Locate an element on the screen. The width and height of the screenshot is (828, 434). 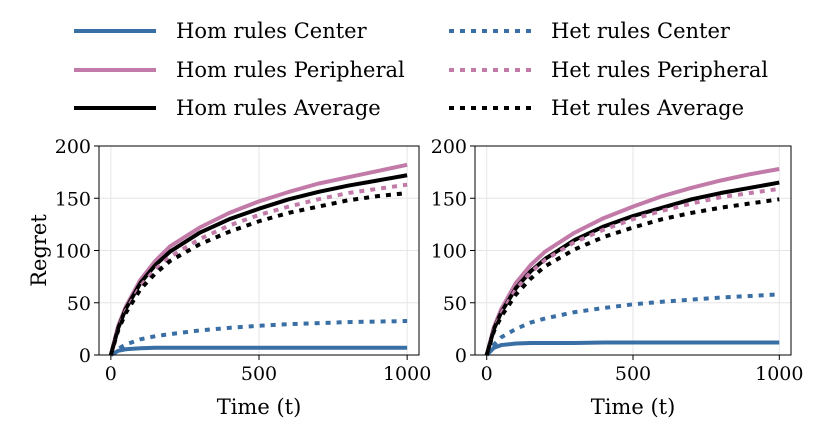
legend-label: Hom rules Center is located at coordinates (272, 31).